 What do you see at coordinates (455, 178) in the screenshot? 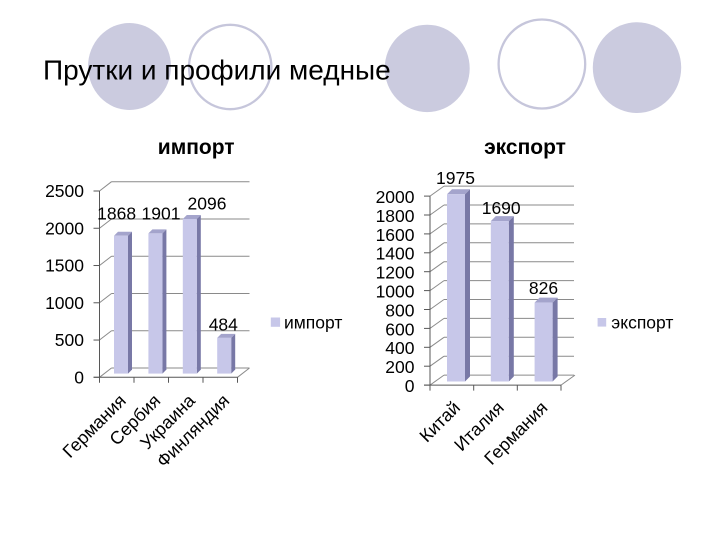
I see `svg-text: 1975` at bounding box center [455, 178].